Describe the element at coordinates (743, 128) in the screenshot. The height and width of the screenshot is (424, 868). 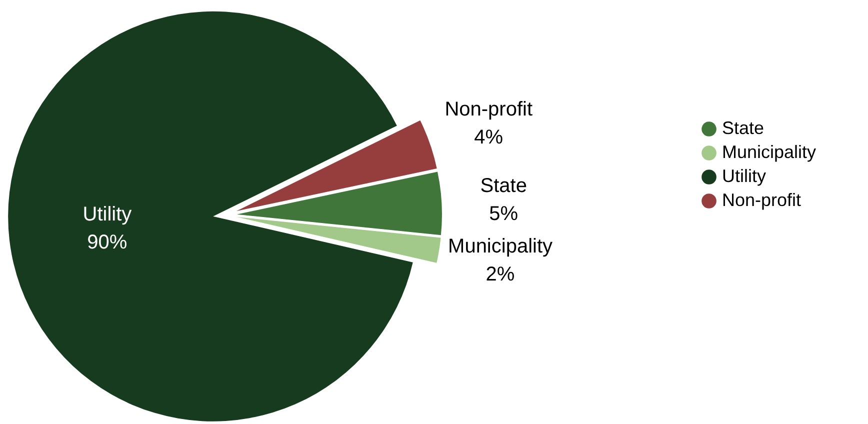
I see `legend-label: State` at that location.